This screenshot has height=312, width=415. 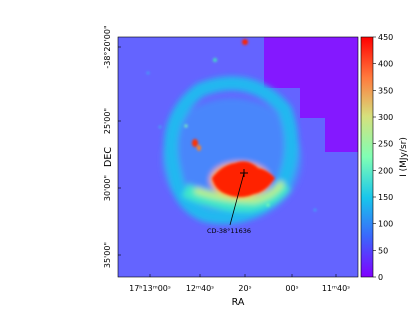 What do you see at coordinates (385, 224) in the screenshot?
I see `colorbar-tick-label: 100` at bounding box center [385, 224].